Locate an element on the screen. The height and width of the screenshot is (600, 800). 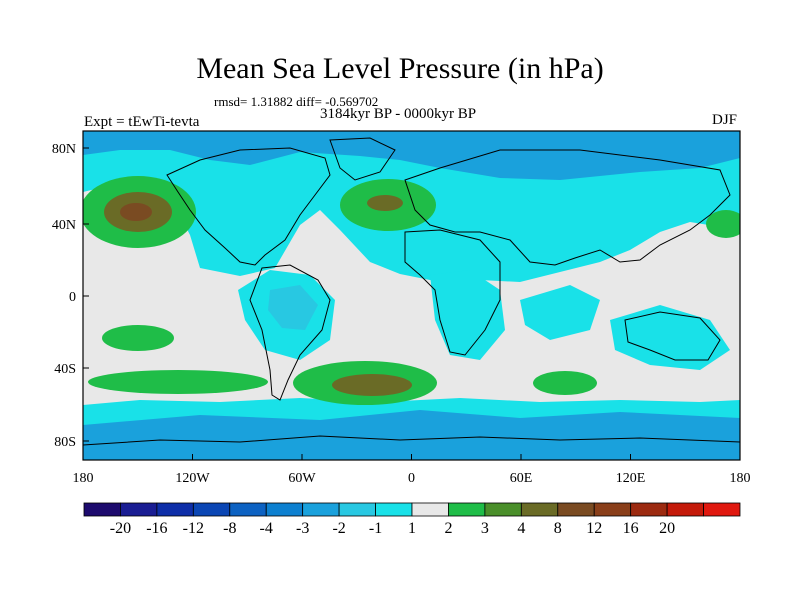
south-mid-blue-area is located at coordinates (411, 435).